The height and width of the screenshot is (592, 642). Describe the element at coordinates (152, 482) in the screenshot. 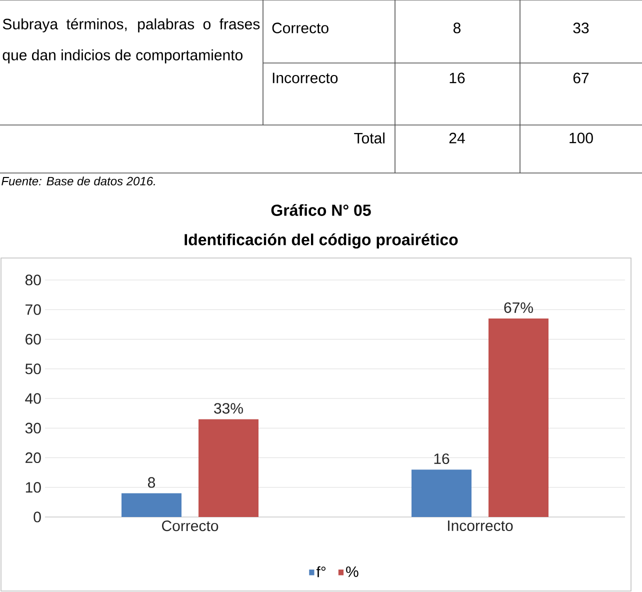

I see `data-label: 8` at that location.